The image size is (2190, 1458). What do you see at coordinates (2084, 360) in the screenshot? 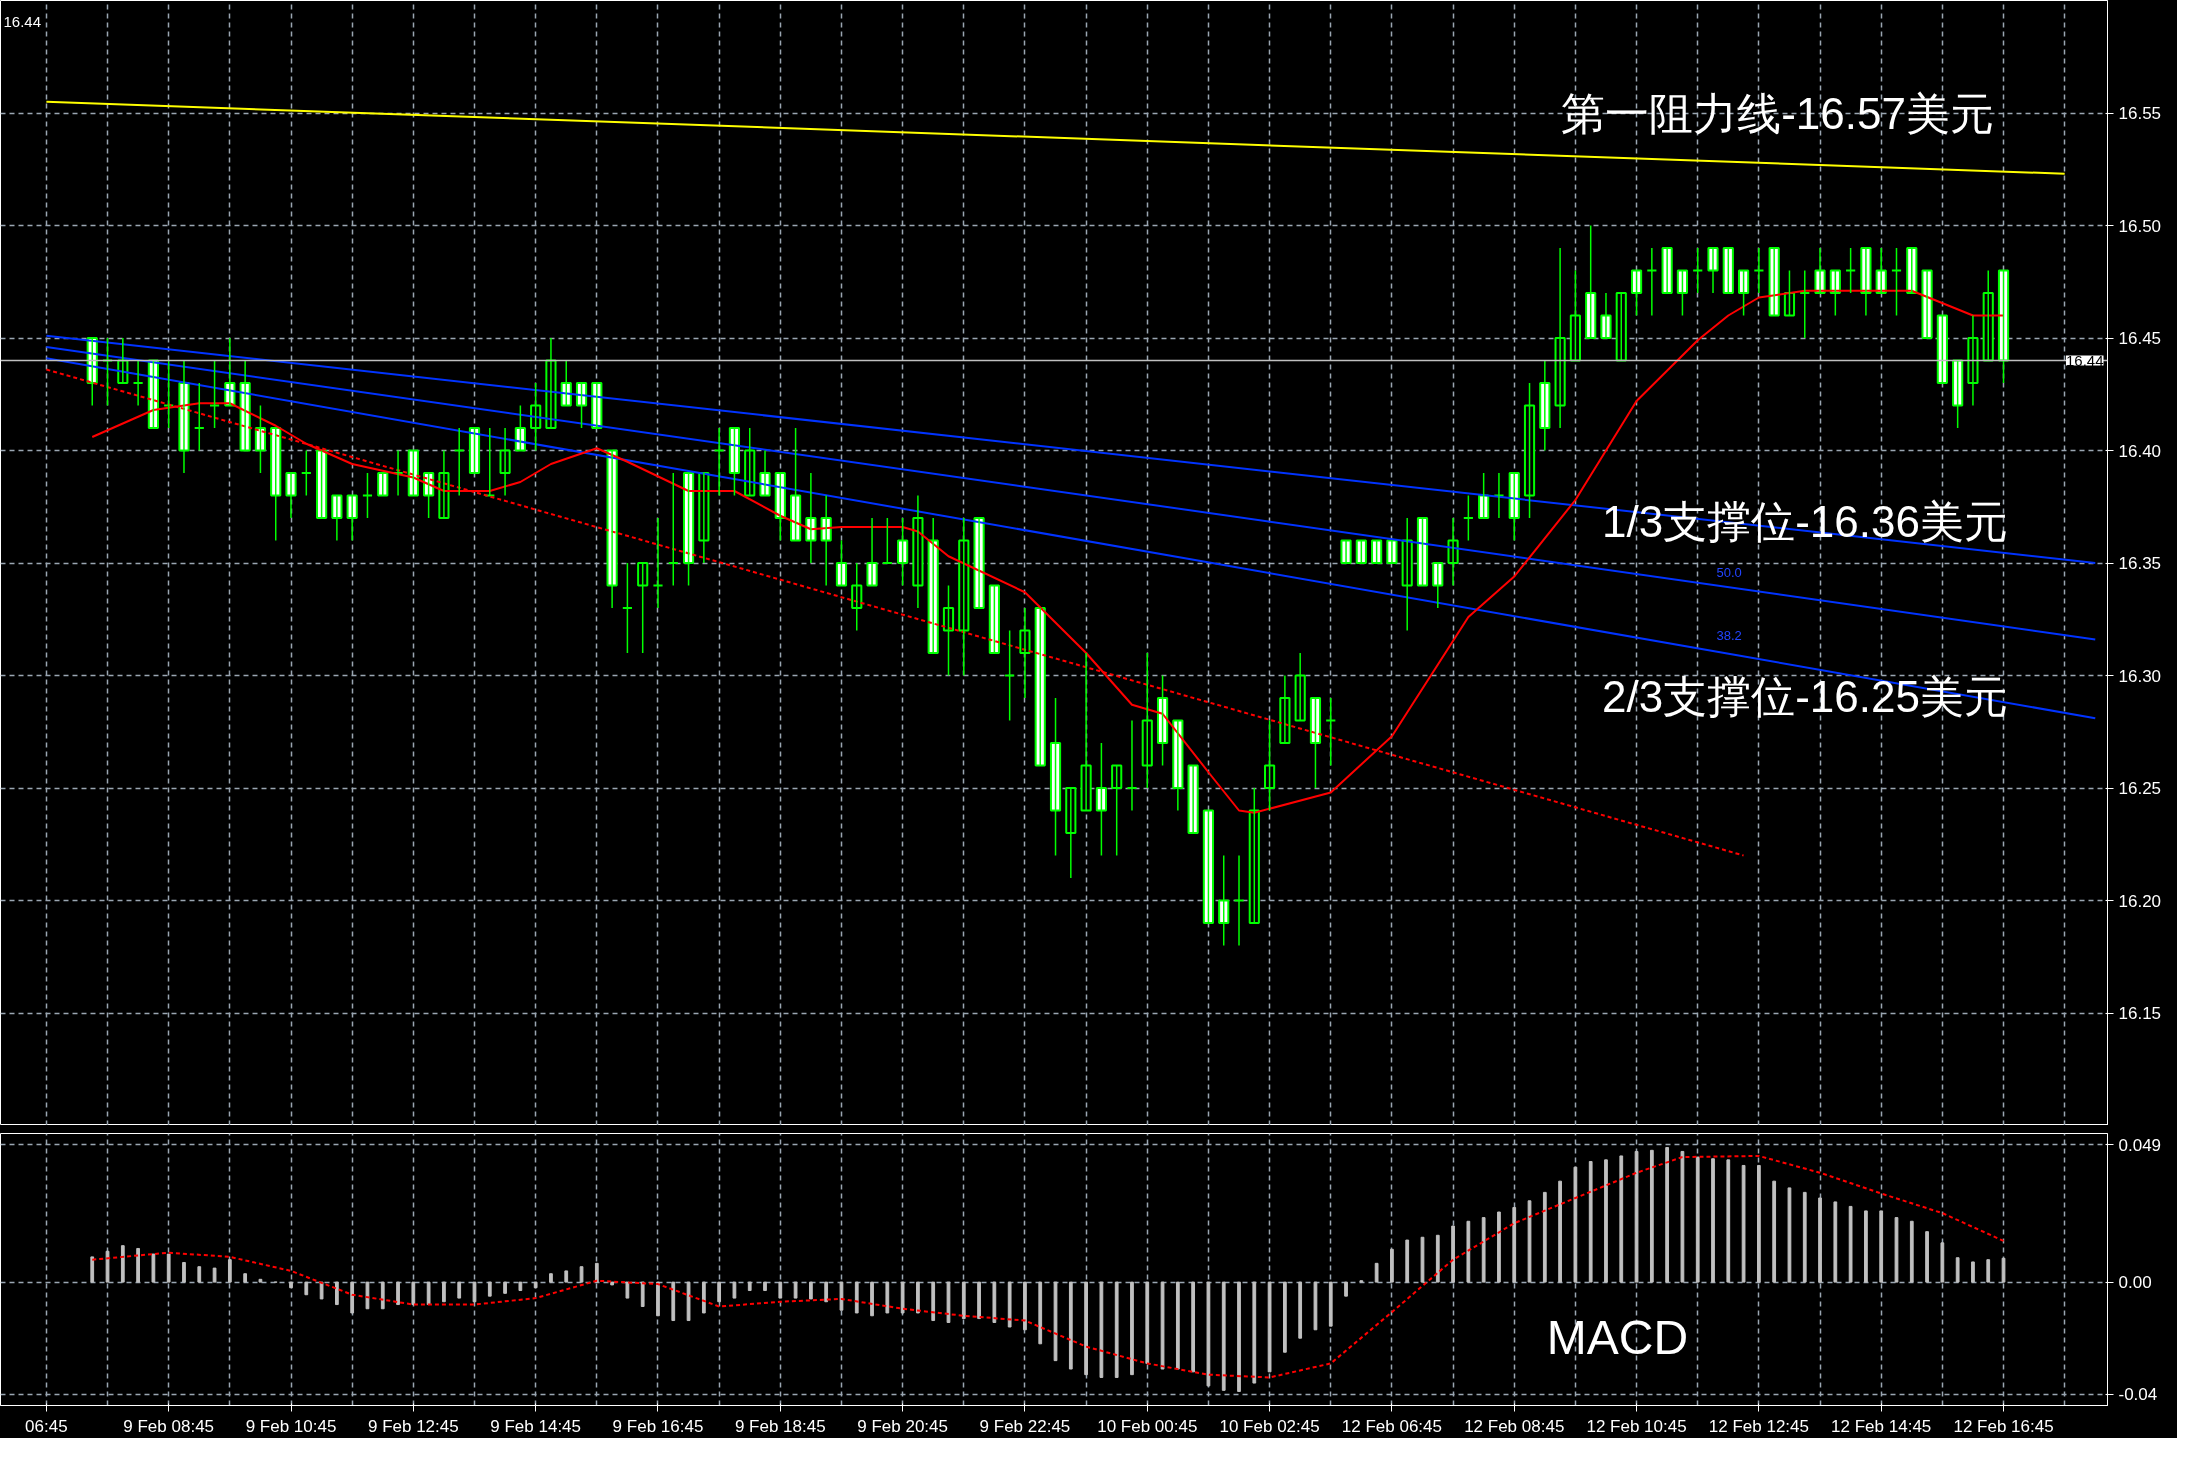
I see `ref-line-label: 16.44` at bounding box center [2084, 360].